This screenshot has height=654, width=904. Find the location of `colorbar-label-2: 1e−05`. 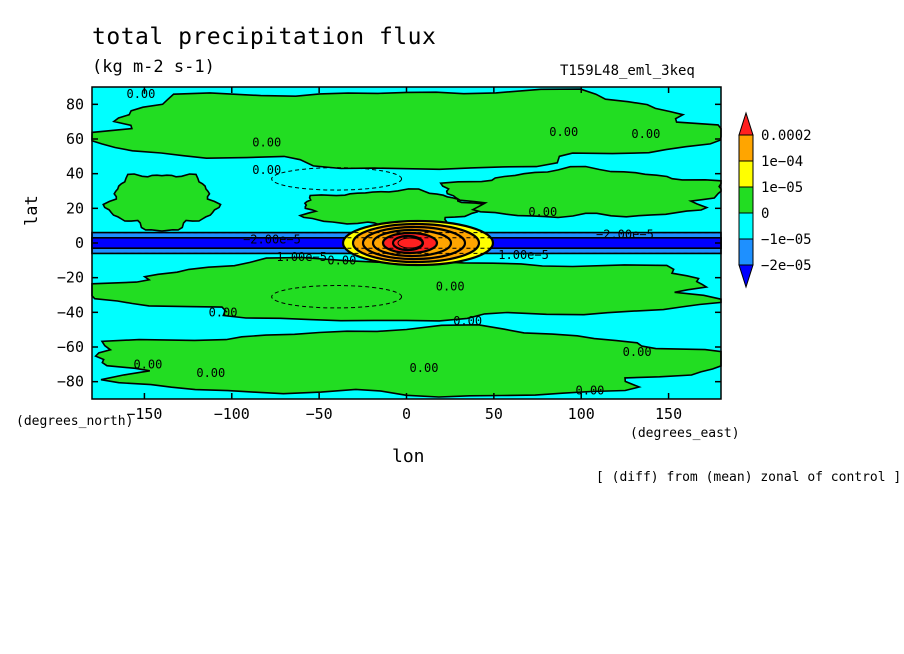

colorbar-label-2: 1e−05 is located at coordinates (782, 188).